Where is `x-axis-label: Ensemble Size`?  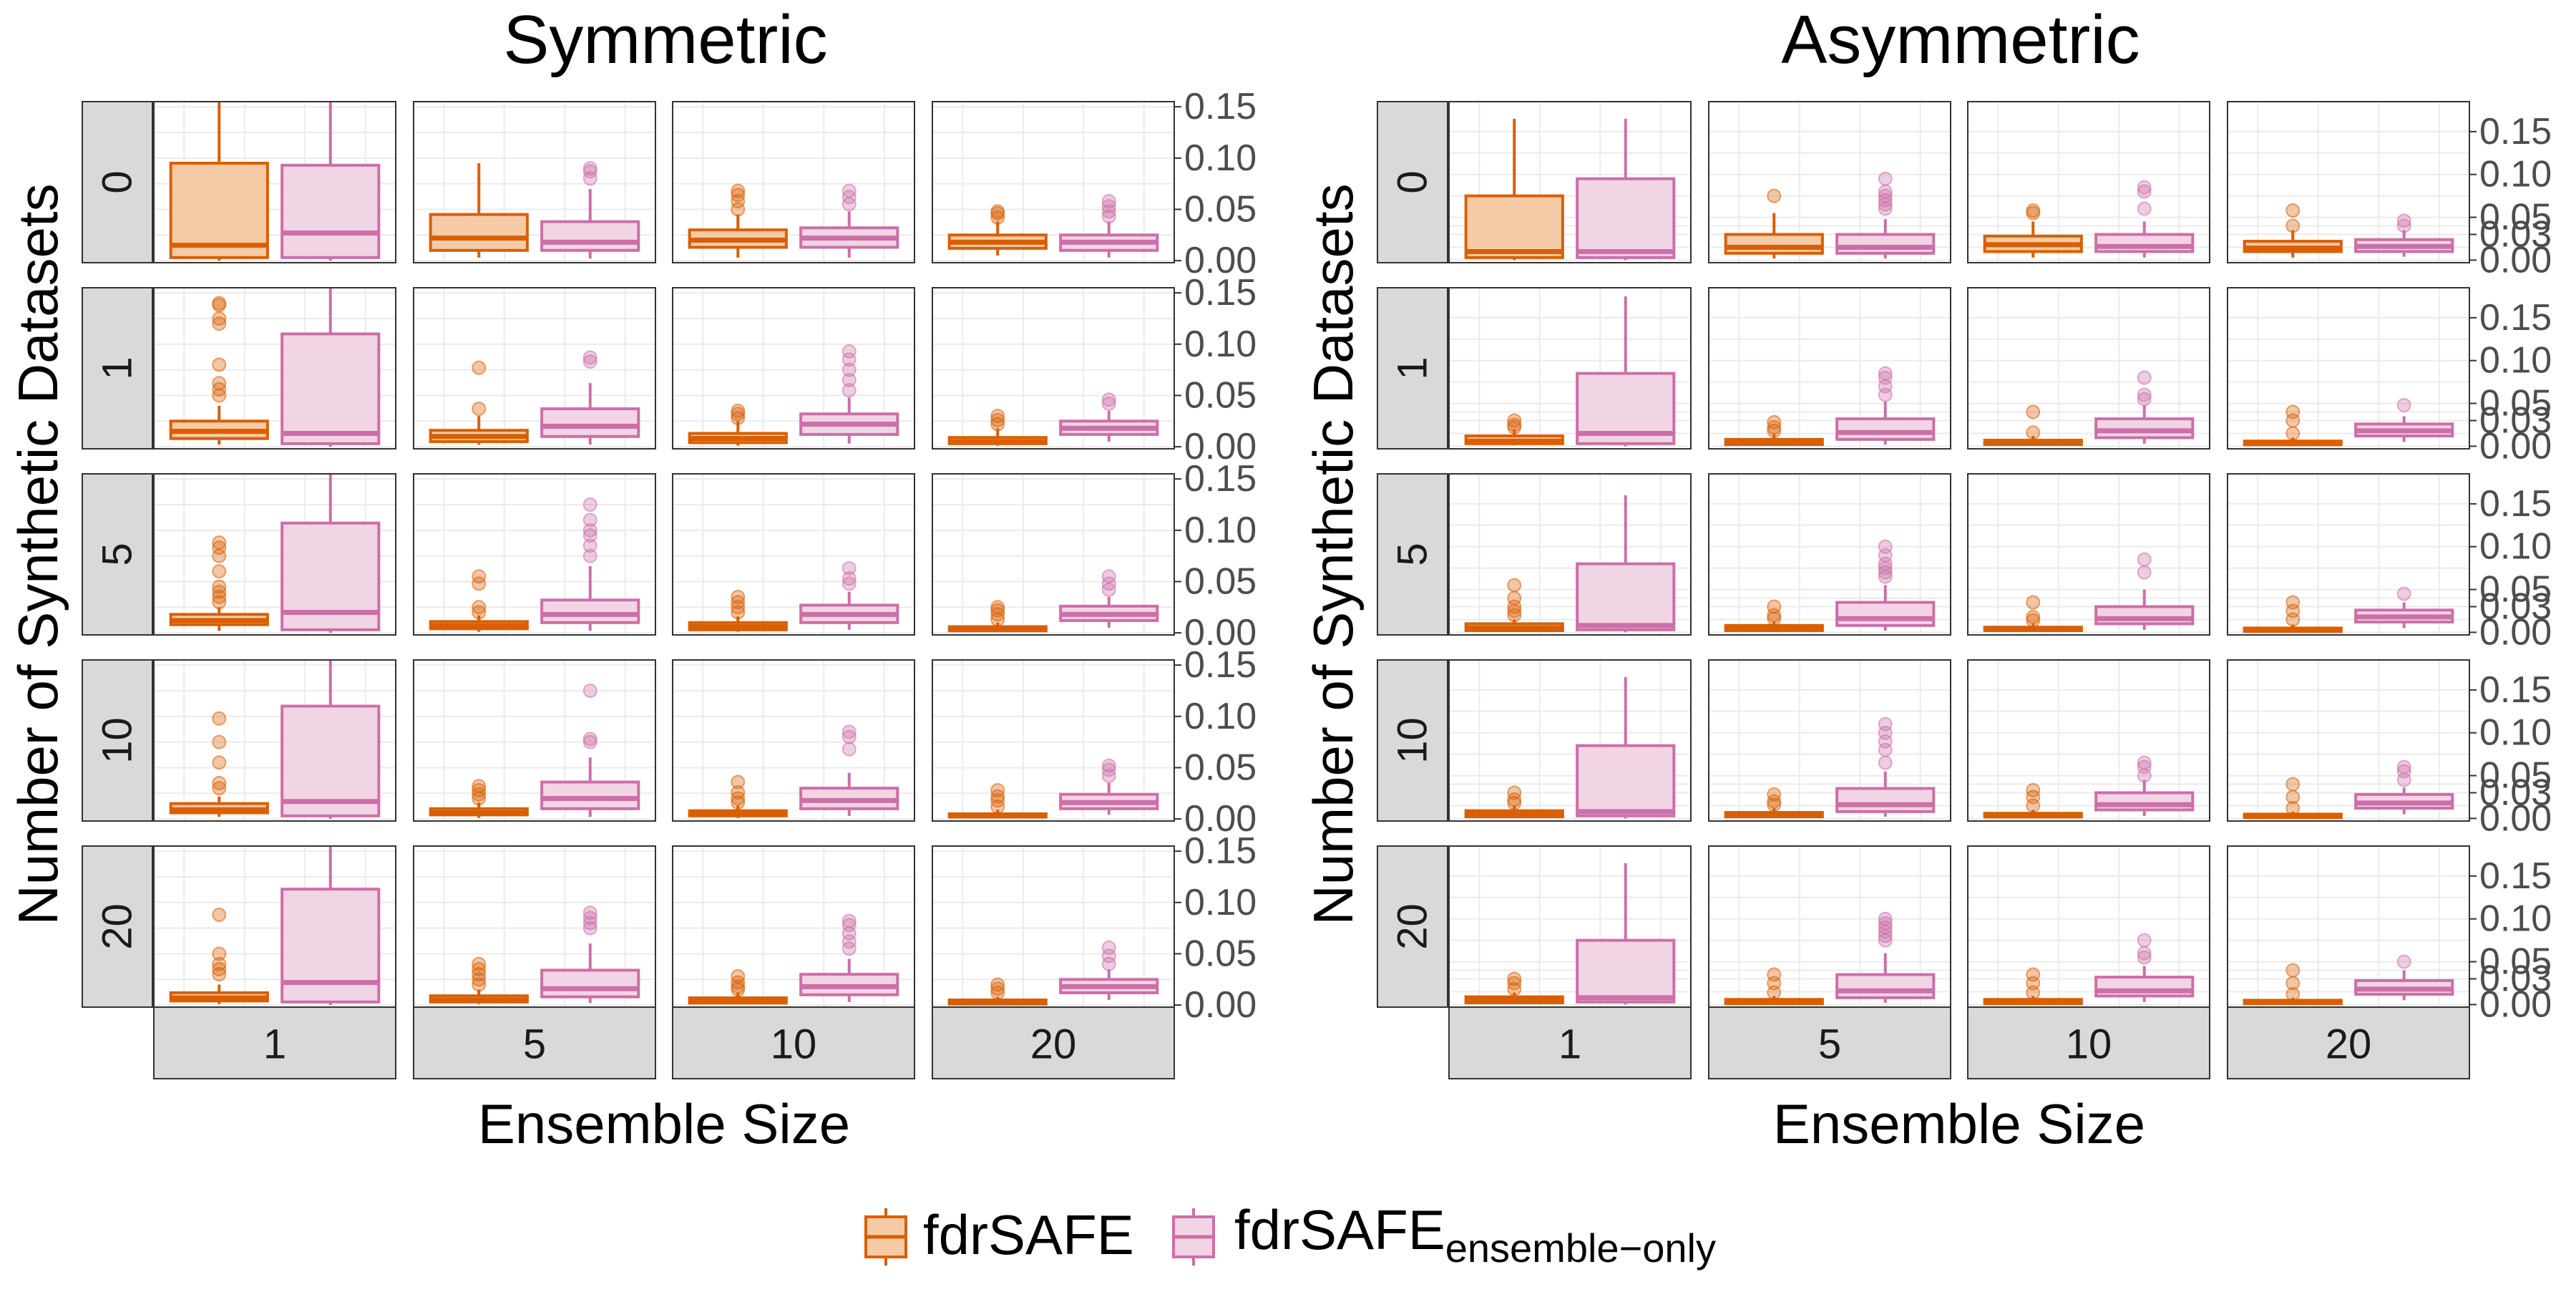 x-axis-label: Ensemble Size is located at coordinates (664, 1123).